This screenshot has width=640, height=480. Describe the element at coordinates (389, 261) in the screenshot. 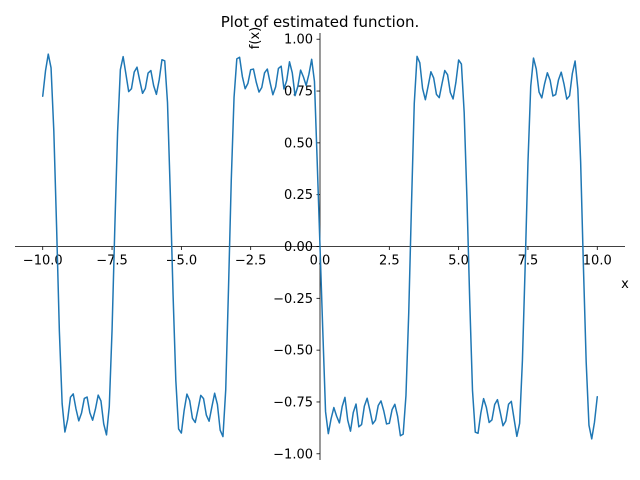

I see `x-tick-label: 2.5` at that location.